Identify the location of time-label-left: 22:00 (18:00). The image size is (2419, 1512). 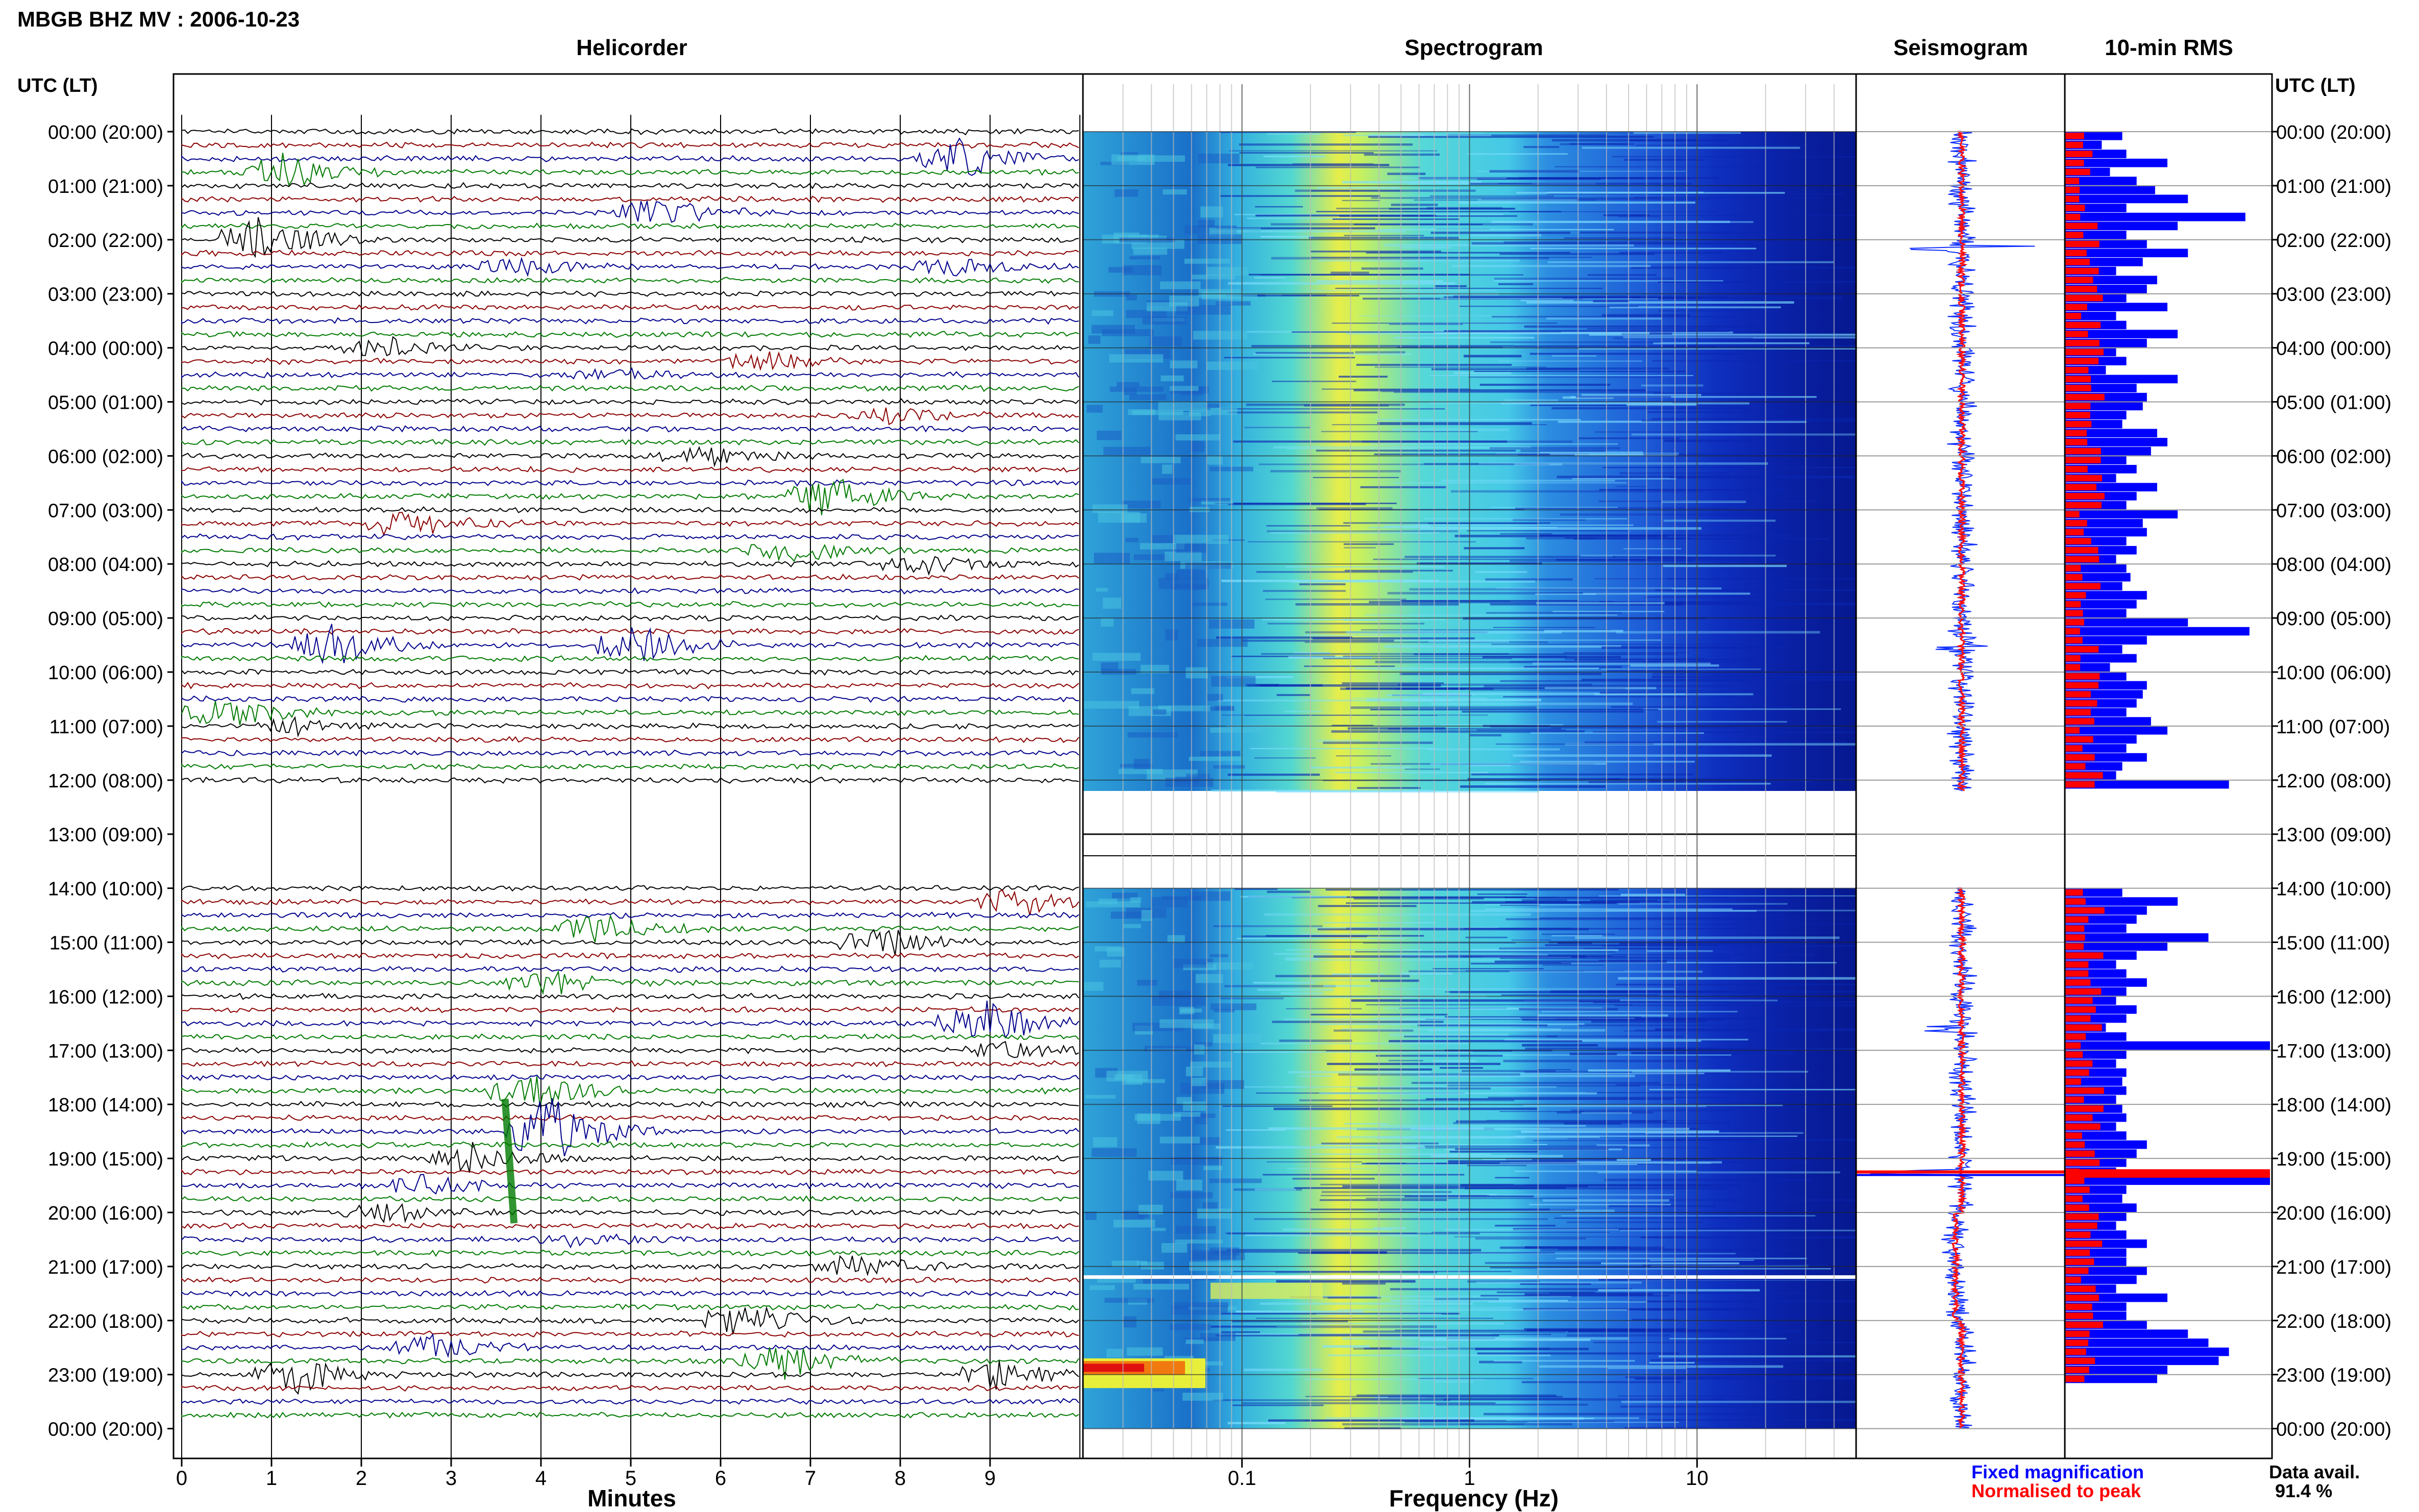
(105, 1321).